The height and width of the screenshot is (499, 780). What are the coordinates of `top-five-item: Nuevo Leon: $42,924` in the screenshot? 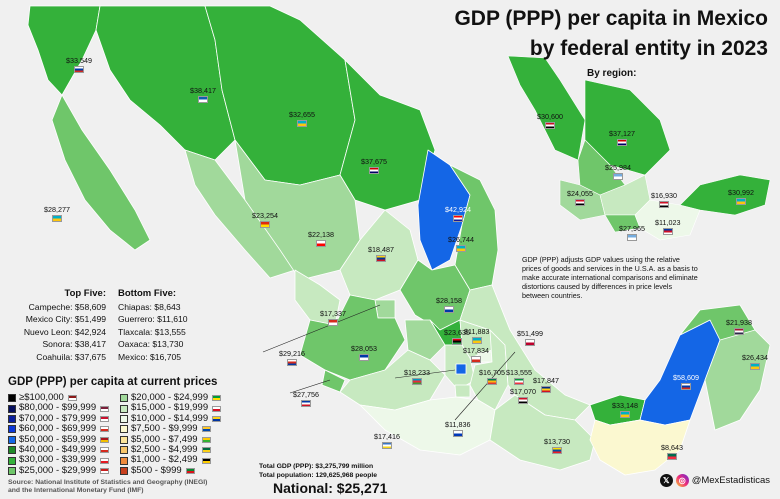 It's located at (64, 331).